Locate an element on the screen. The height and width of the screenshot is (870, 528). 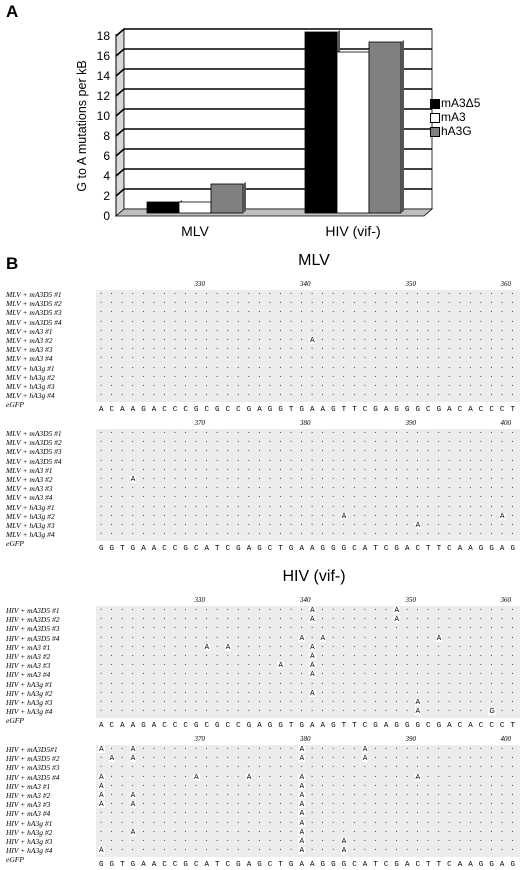
legend-label: hA3G is located at coordinates (456, 131).